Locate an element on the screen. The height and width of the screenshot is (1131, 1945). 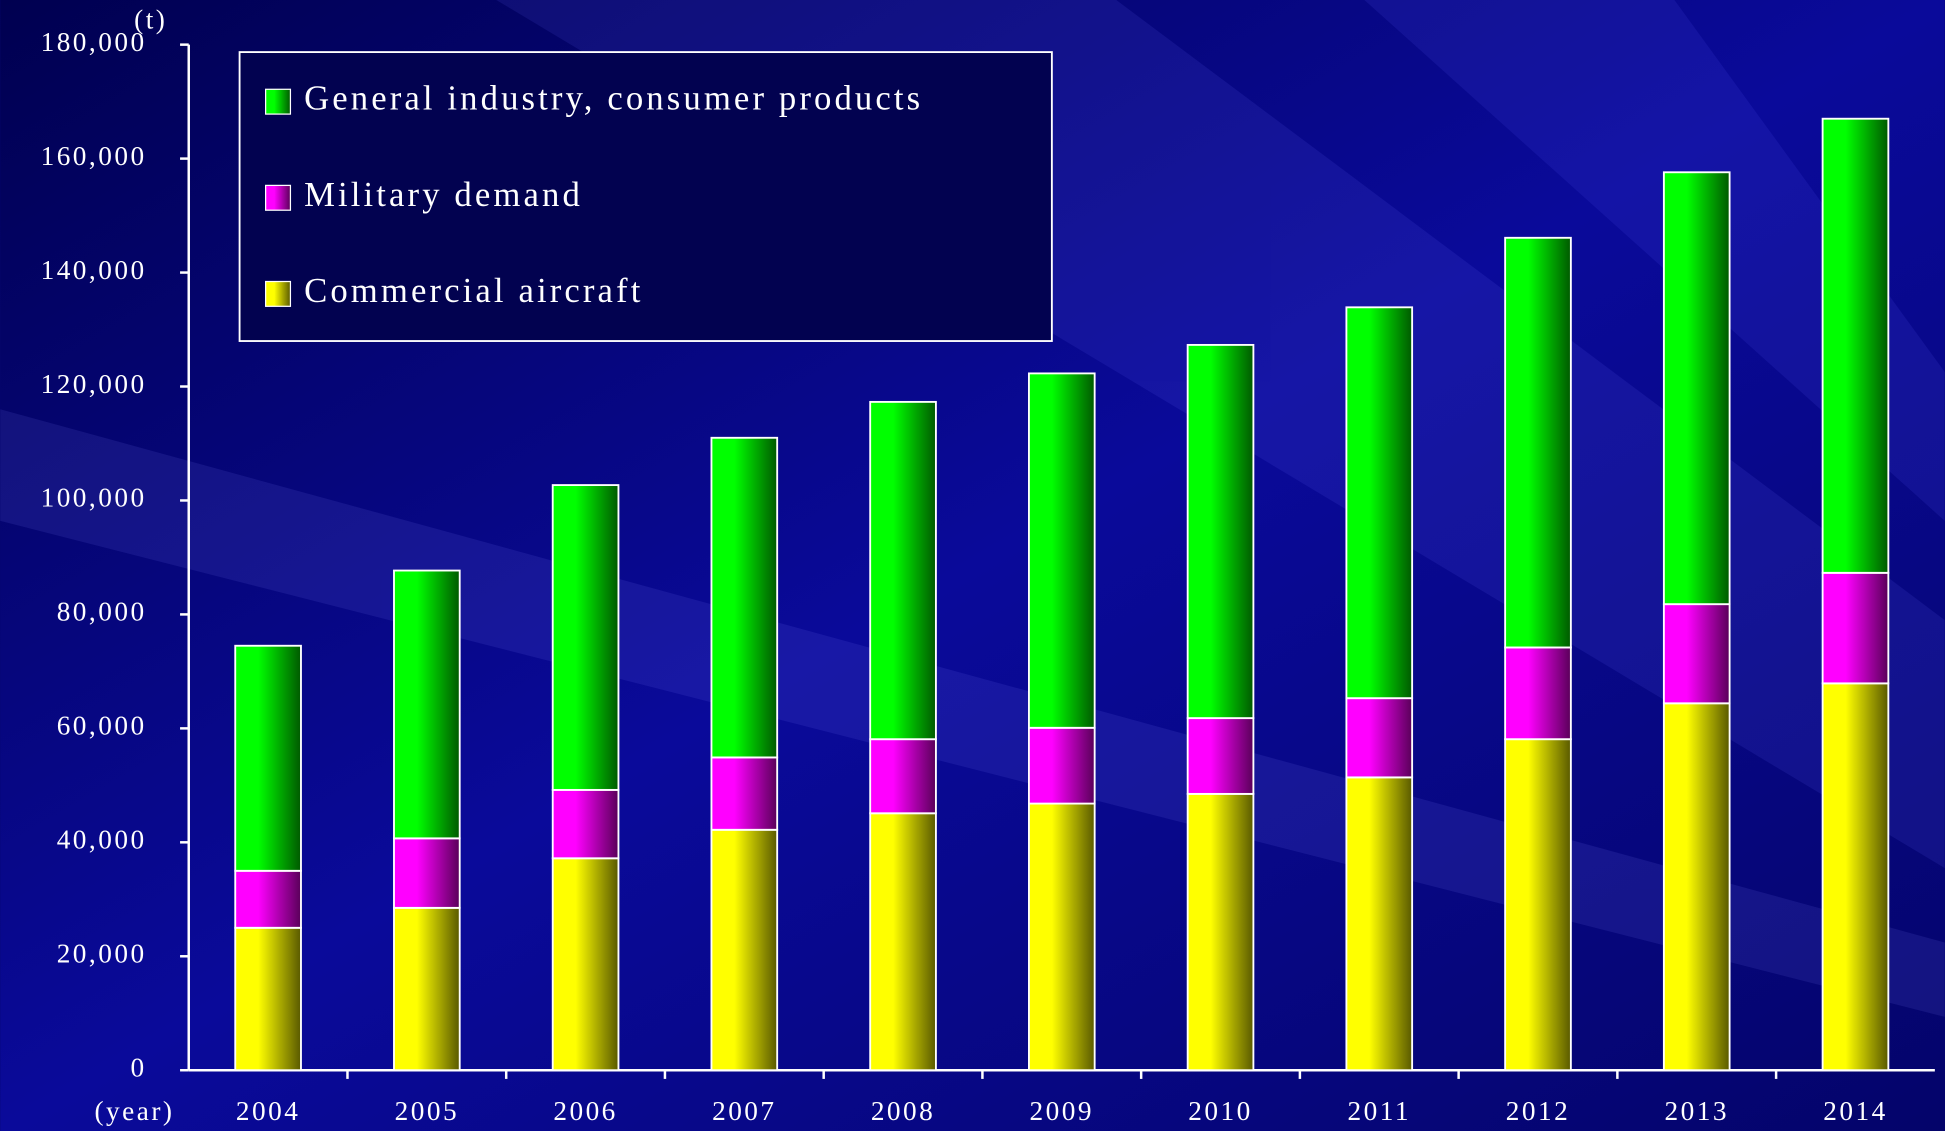
y-tick-label: 0 is located at coordinates (138, 1067).